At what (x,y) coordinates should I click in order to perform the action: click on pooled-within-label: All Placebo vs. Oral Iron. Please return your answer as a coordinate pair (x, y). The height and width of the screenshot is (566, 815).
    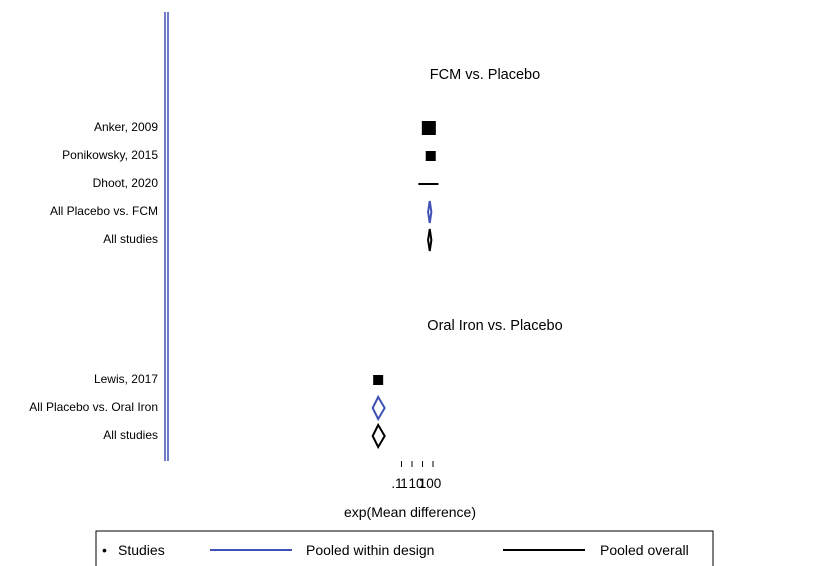
    Looking at the image, I should click on (93, 407).